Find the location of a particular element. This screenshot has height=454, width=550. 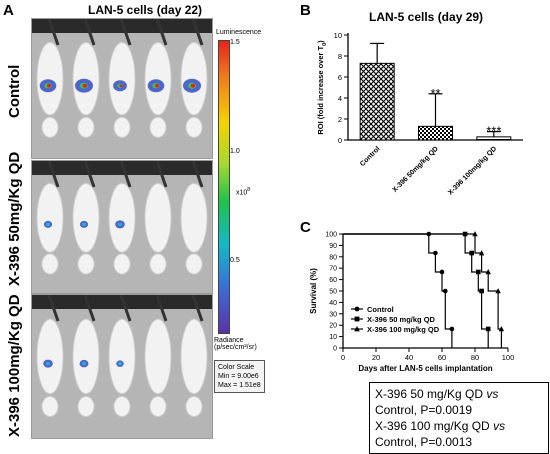

series-markers is located at coordinates (488, 281).